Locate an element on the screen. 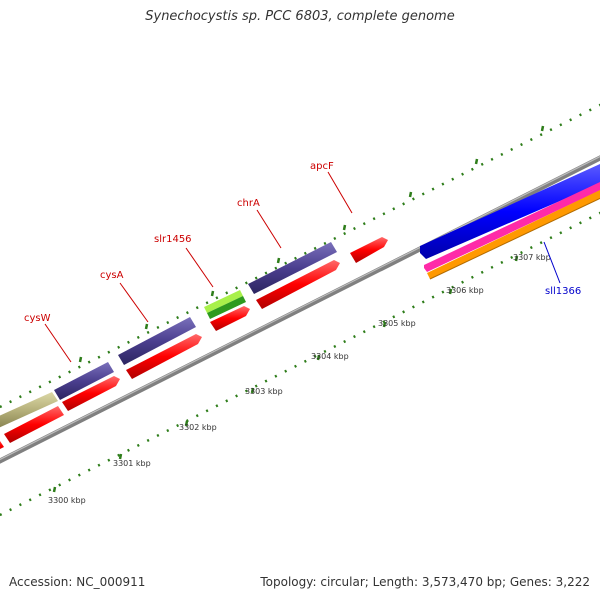 The image size is (600, 600). gene-label-apcF: apcF is located at coordinates (322, 166).